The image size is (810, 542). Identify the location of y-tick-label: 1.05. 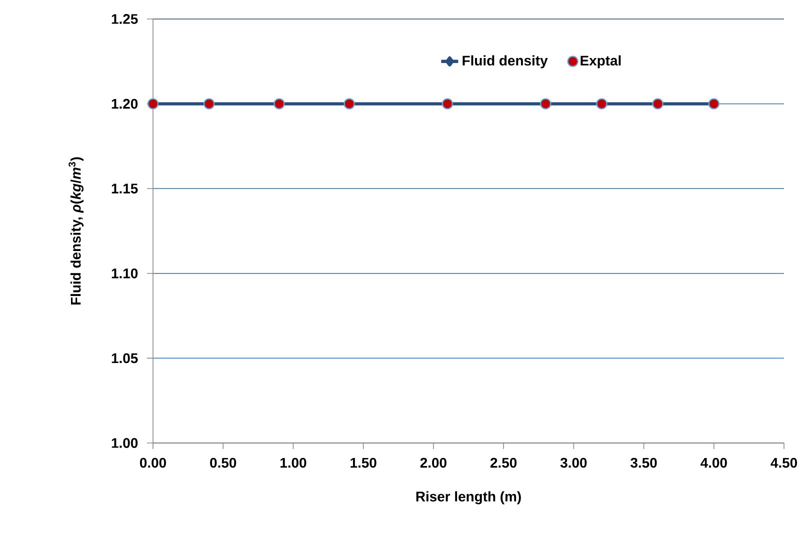
(125, 358).